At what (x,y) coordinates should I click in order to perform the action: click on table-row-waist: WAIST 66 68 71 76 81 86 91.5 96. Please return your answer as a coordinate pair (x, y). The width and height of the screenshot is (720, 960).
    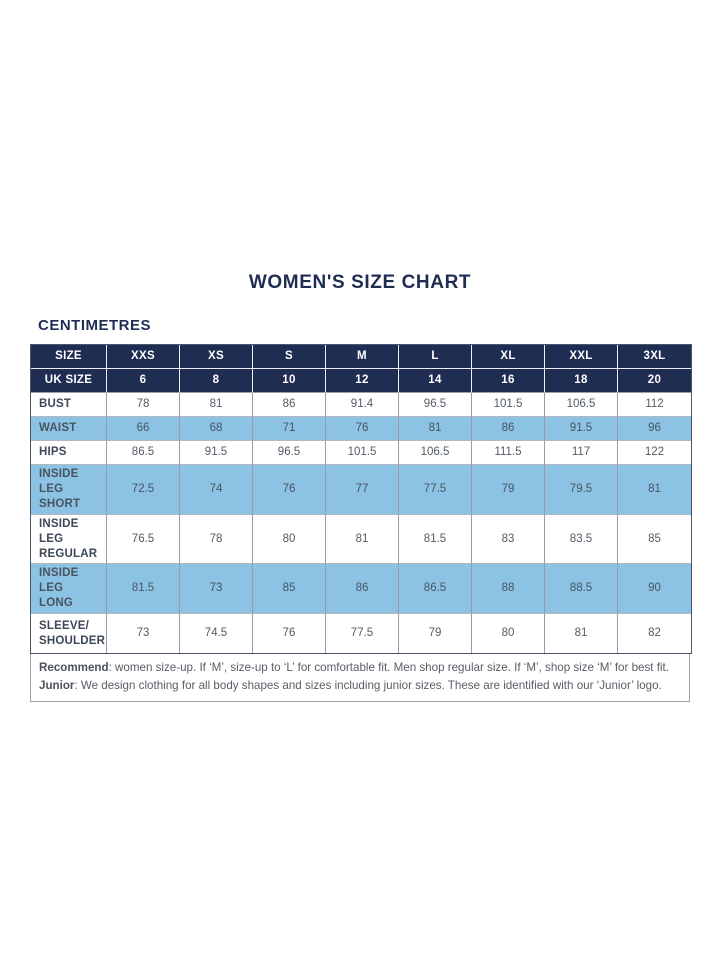
    Looking at the image, I should click on (361, 428).